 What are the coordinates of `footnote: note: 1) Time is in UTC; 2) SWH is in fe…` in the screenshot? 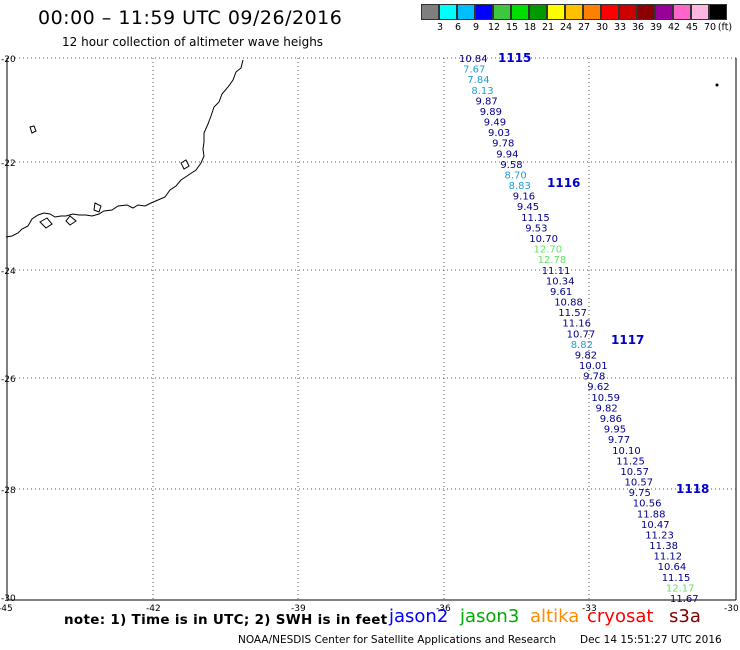 It's located at (226, 620).